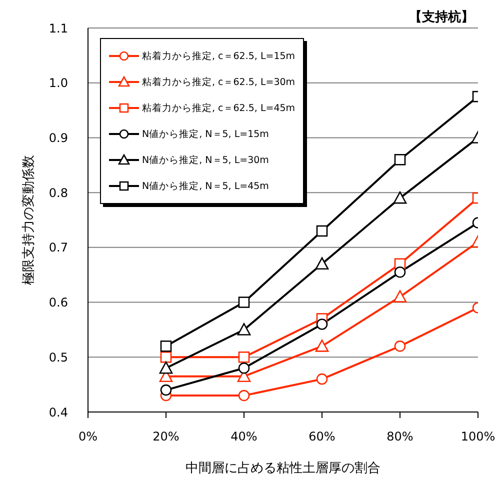 This screenshot has width=504, height=490. I want to click on x-tick-label: 20%, so click(166, 437).